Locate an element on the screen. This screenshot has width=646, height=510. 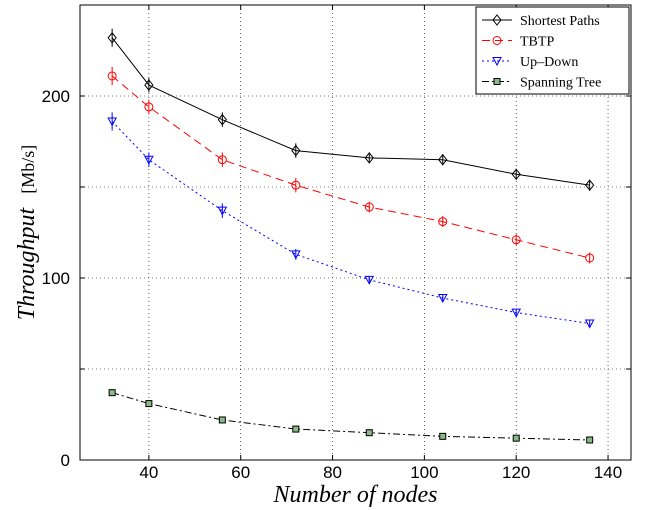
x-axis-title: Number of nodes is located at coordinates (355, 495).